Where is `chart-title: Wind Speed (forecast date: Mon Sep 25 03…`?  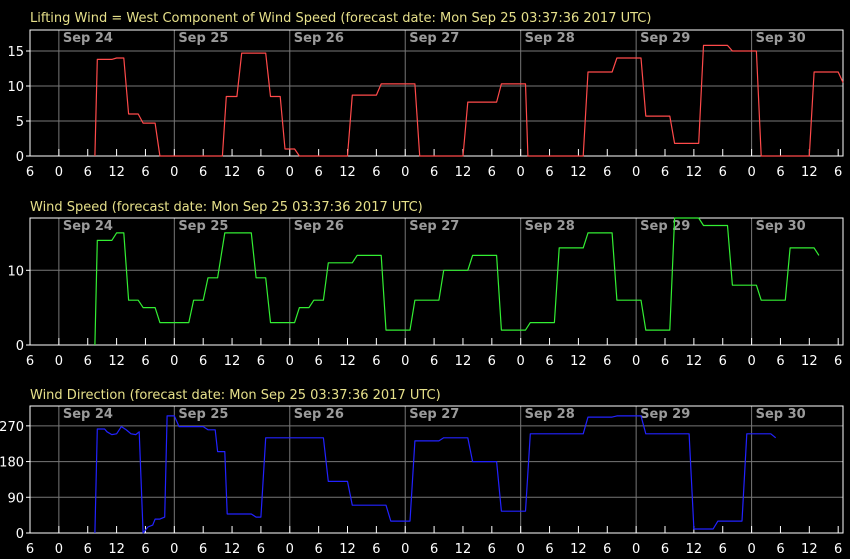
chart-title: Wind Speed (forecast date: Mon Sep 25 03… is located at coordinates (226, 207).